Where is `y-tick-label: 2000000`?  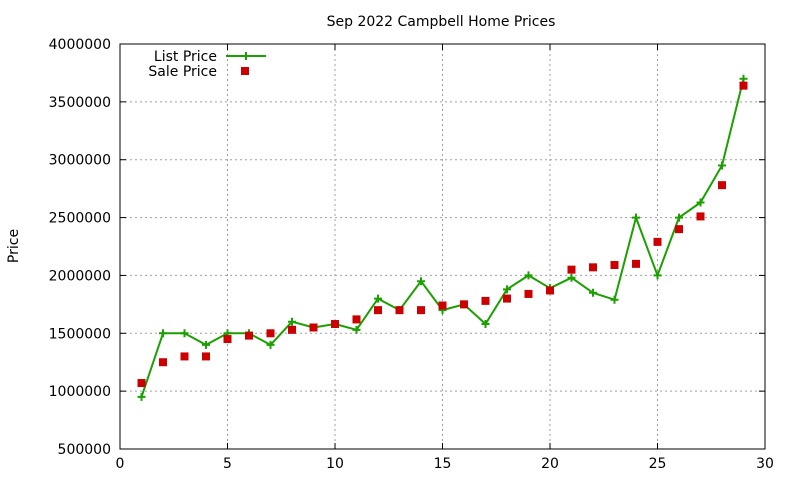
y-tick-label: 2000000 is located at coordinates (80, 276).